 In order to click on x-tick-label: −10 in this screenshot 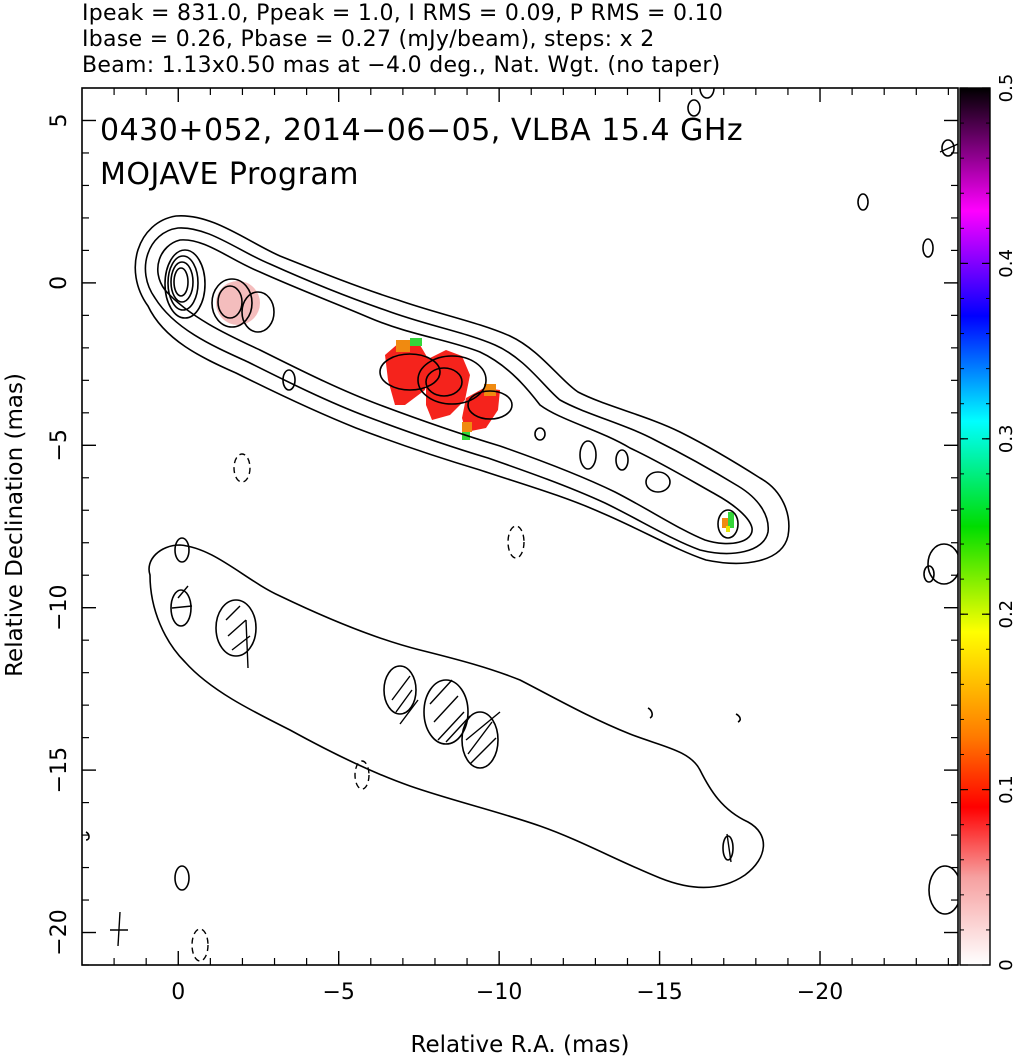, I will do `click(499, 992)`.